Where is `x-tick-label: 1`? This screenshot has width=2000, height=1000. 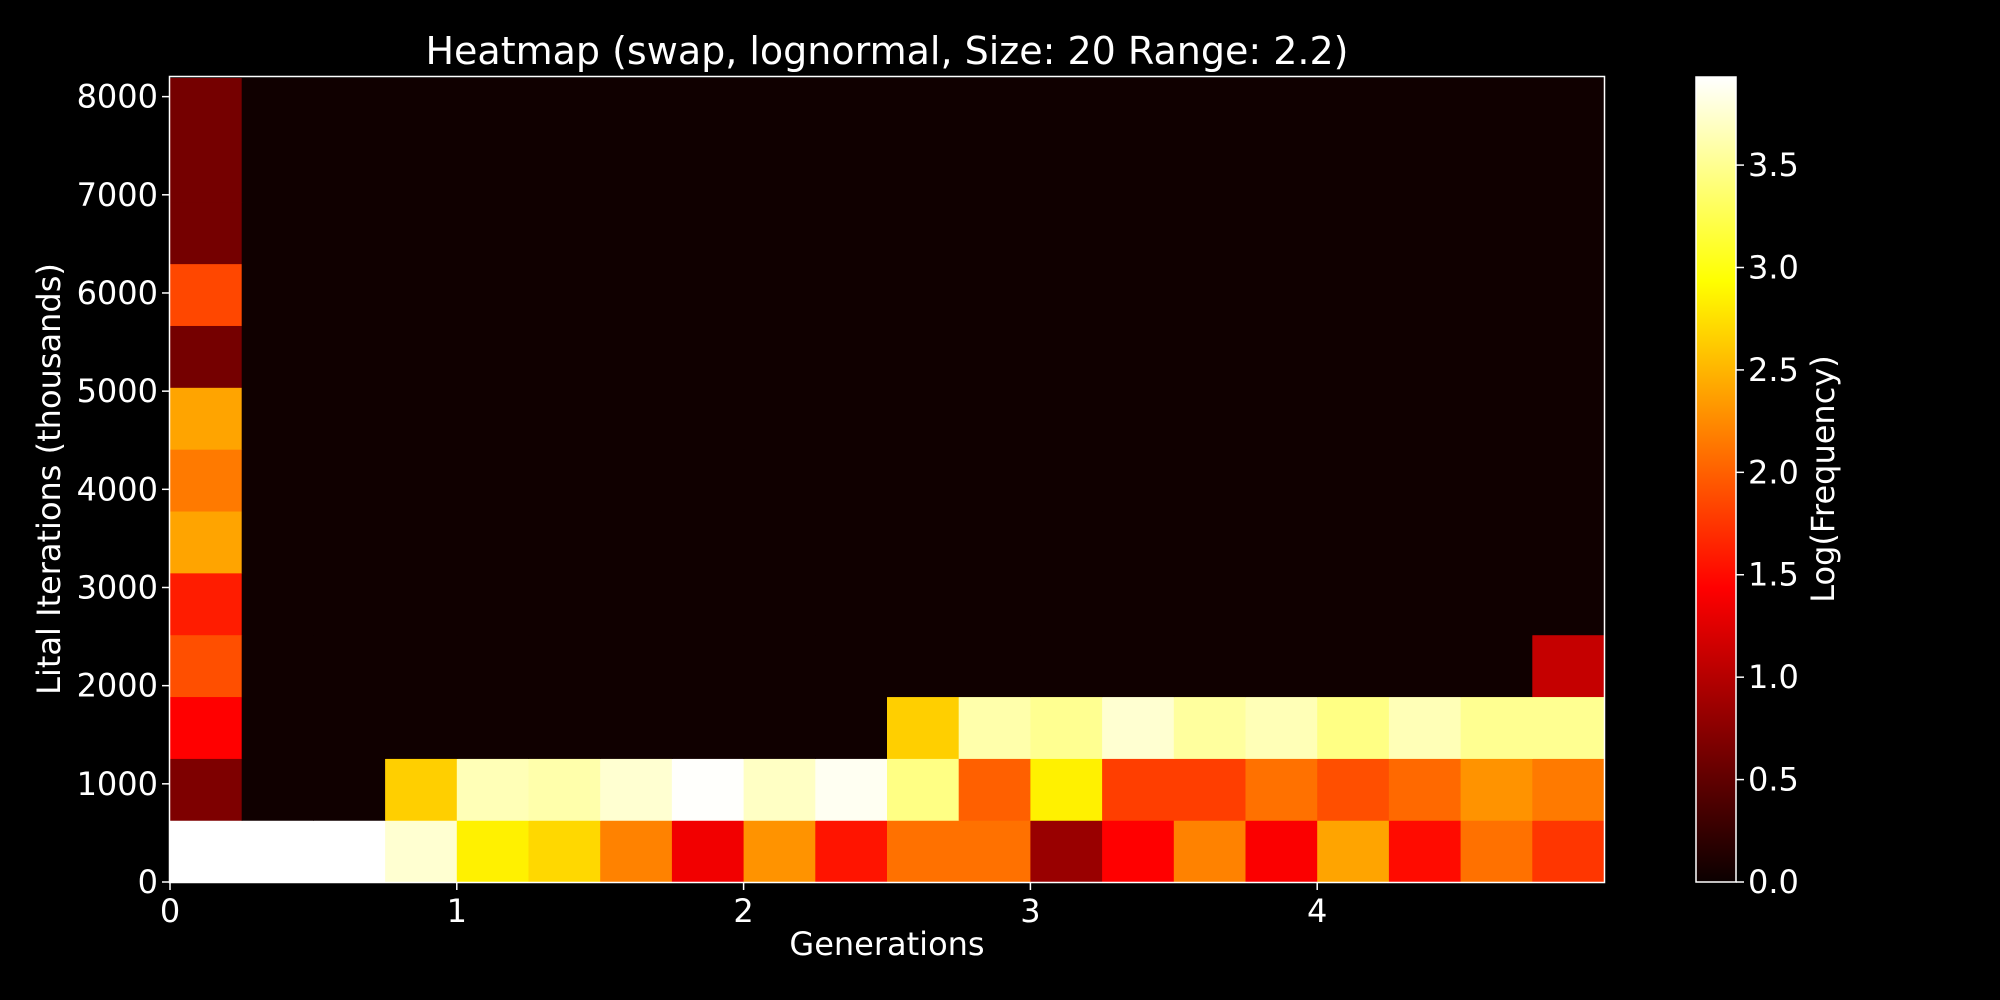
x-tick-label: 1 is located at coordinates (457, 911).